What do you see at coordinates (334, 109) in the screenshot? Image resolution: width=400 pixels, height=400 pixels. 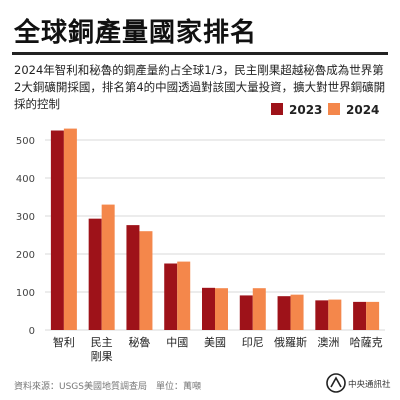 I see `legend-swatch-2024` at bounding box center [334, 109].